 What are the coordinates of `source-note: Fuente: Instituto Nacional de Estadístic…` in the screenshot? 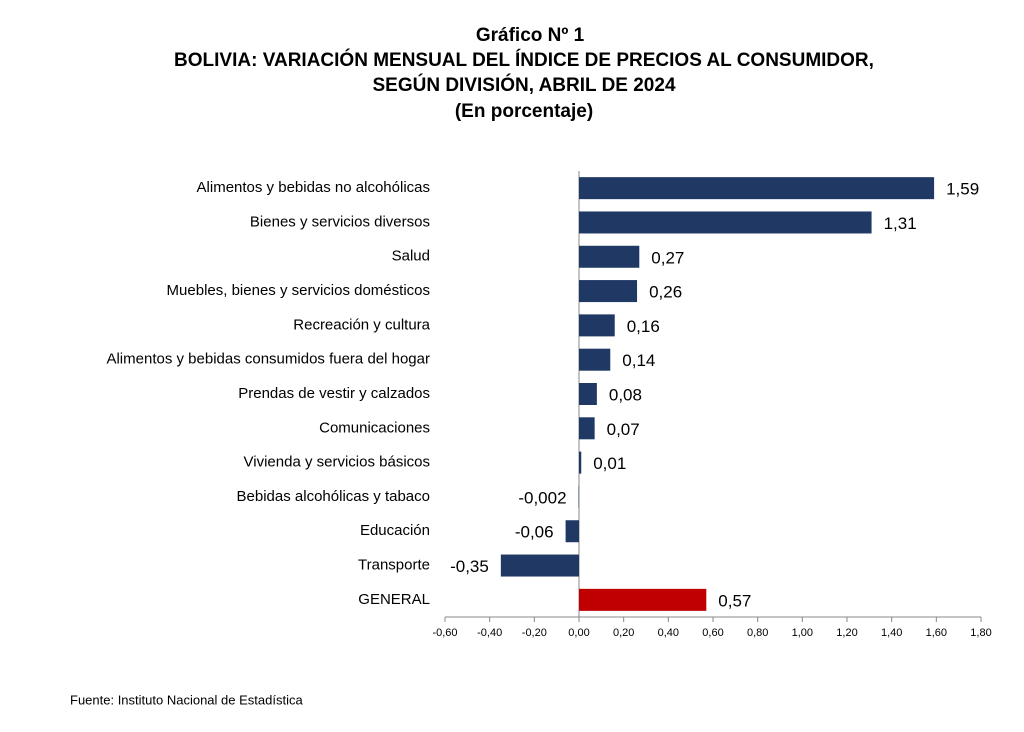 It's located at (186, 699).